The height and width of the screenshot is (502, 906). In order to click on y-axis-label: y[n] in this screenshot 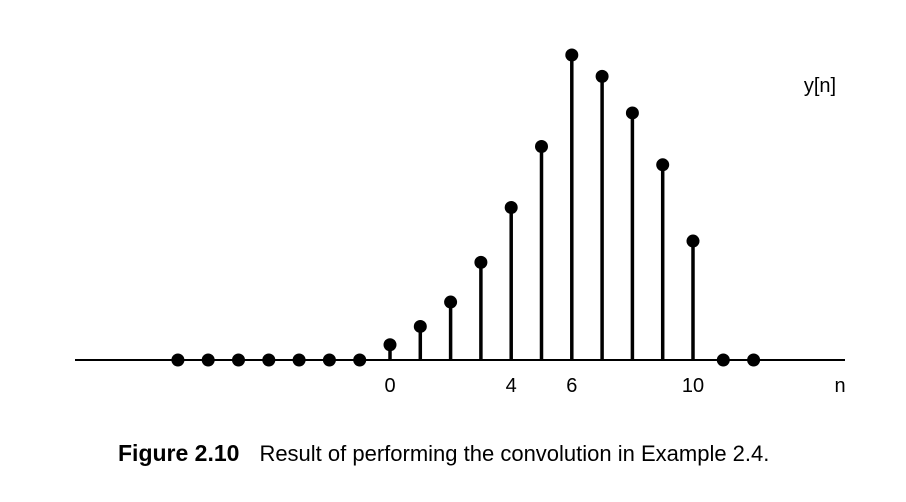, I will do `click(820, 86)`.